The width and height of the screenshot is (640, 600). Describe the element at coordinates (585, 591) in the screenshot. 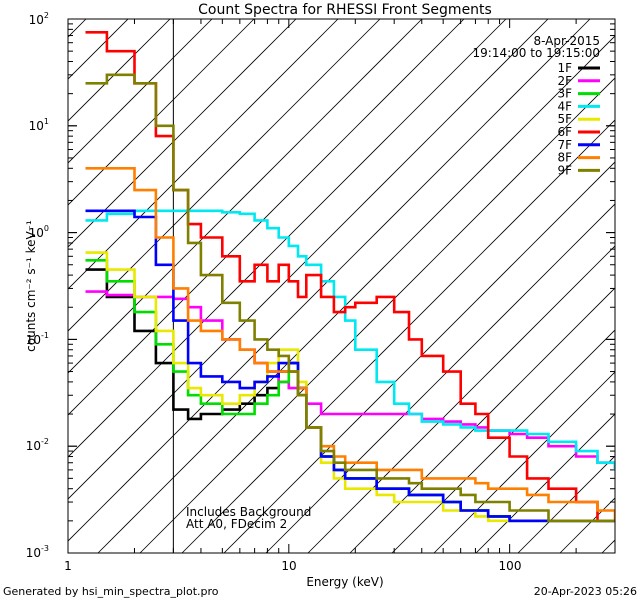

I see `footer-timestamp: 20-Apr-2023 05:26` at that location.